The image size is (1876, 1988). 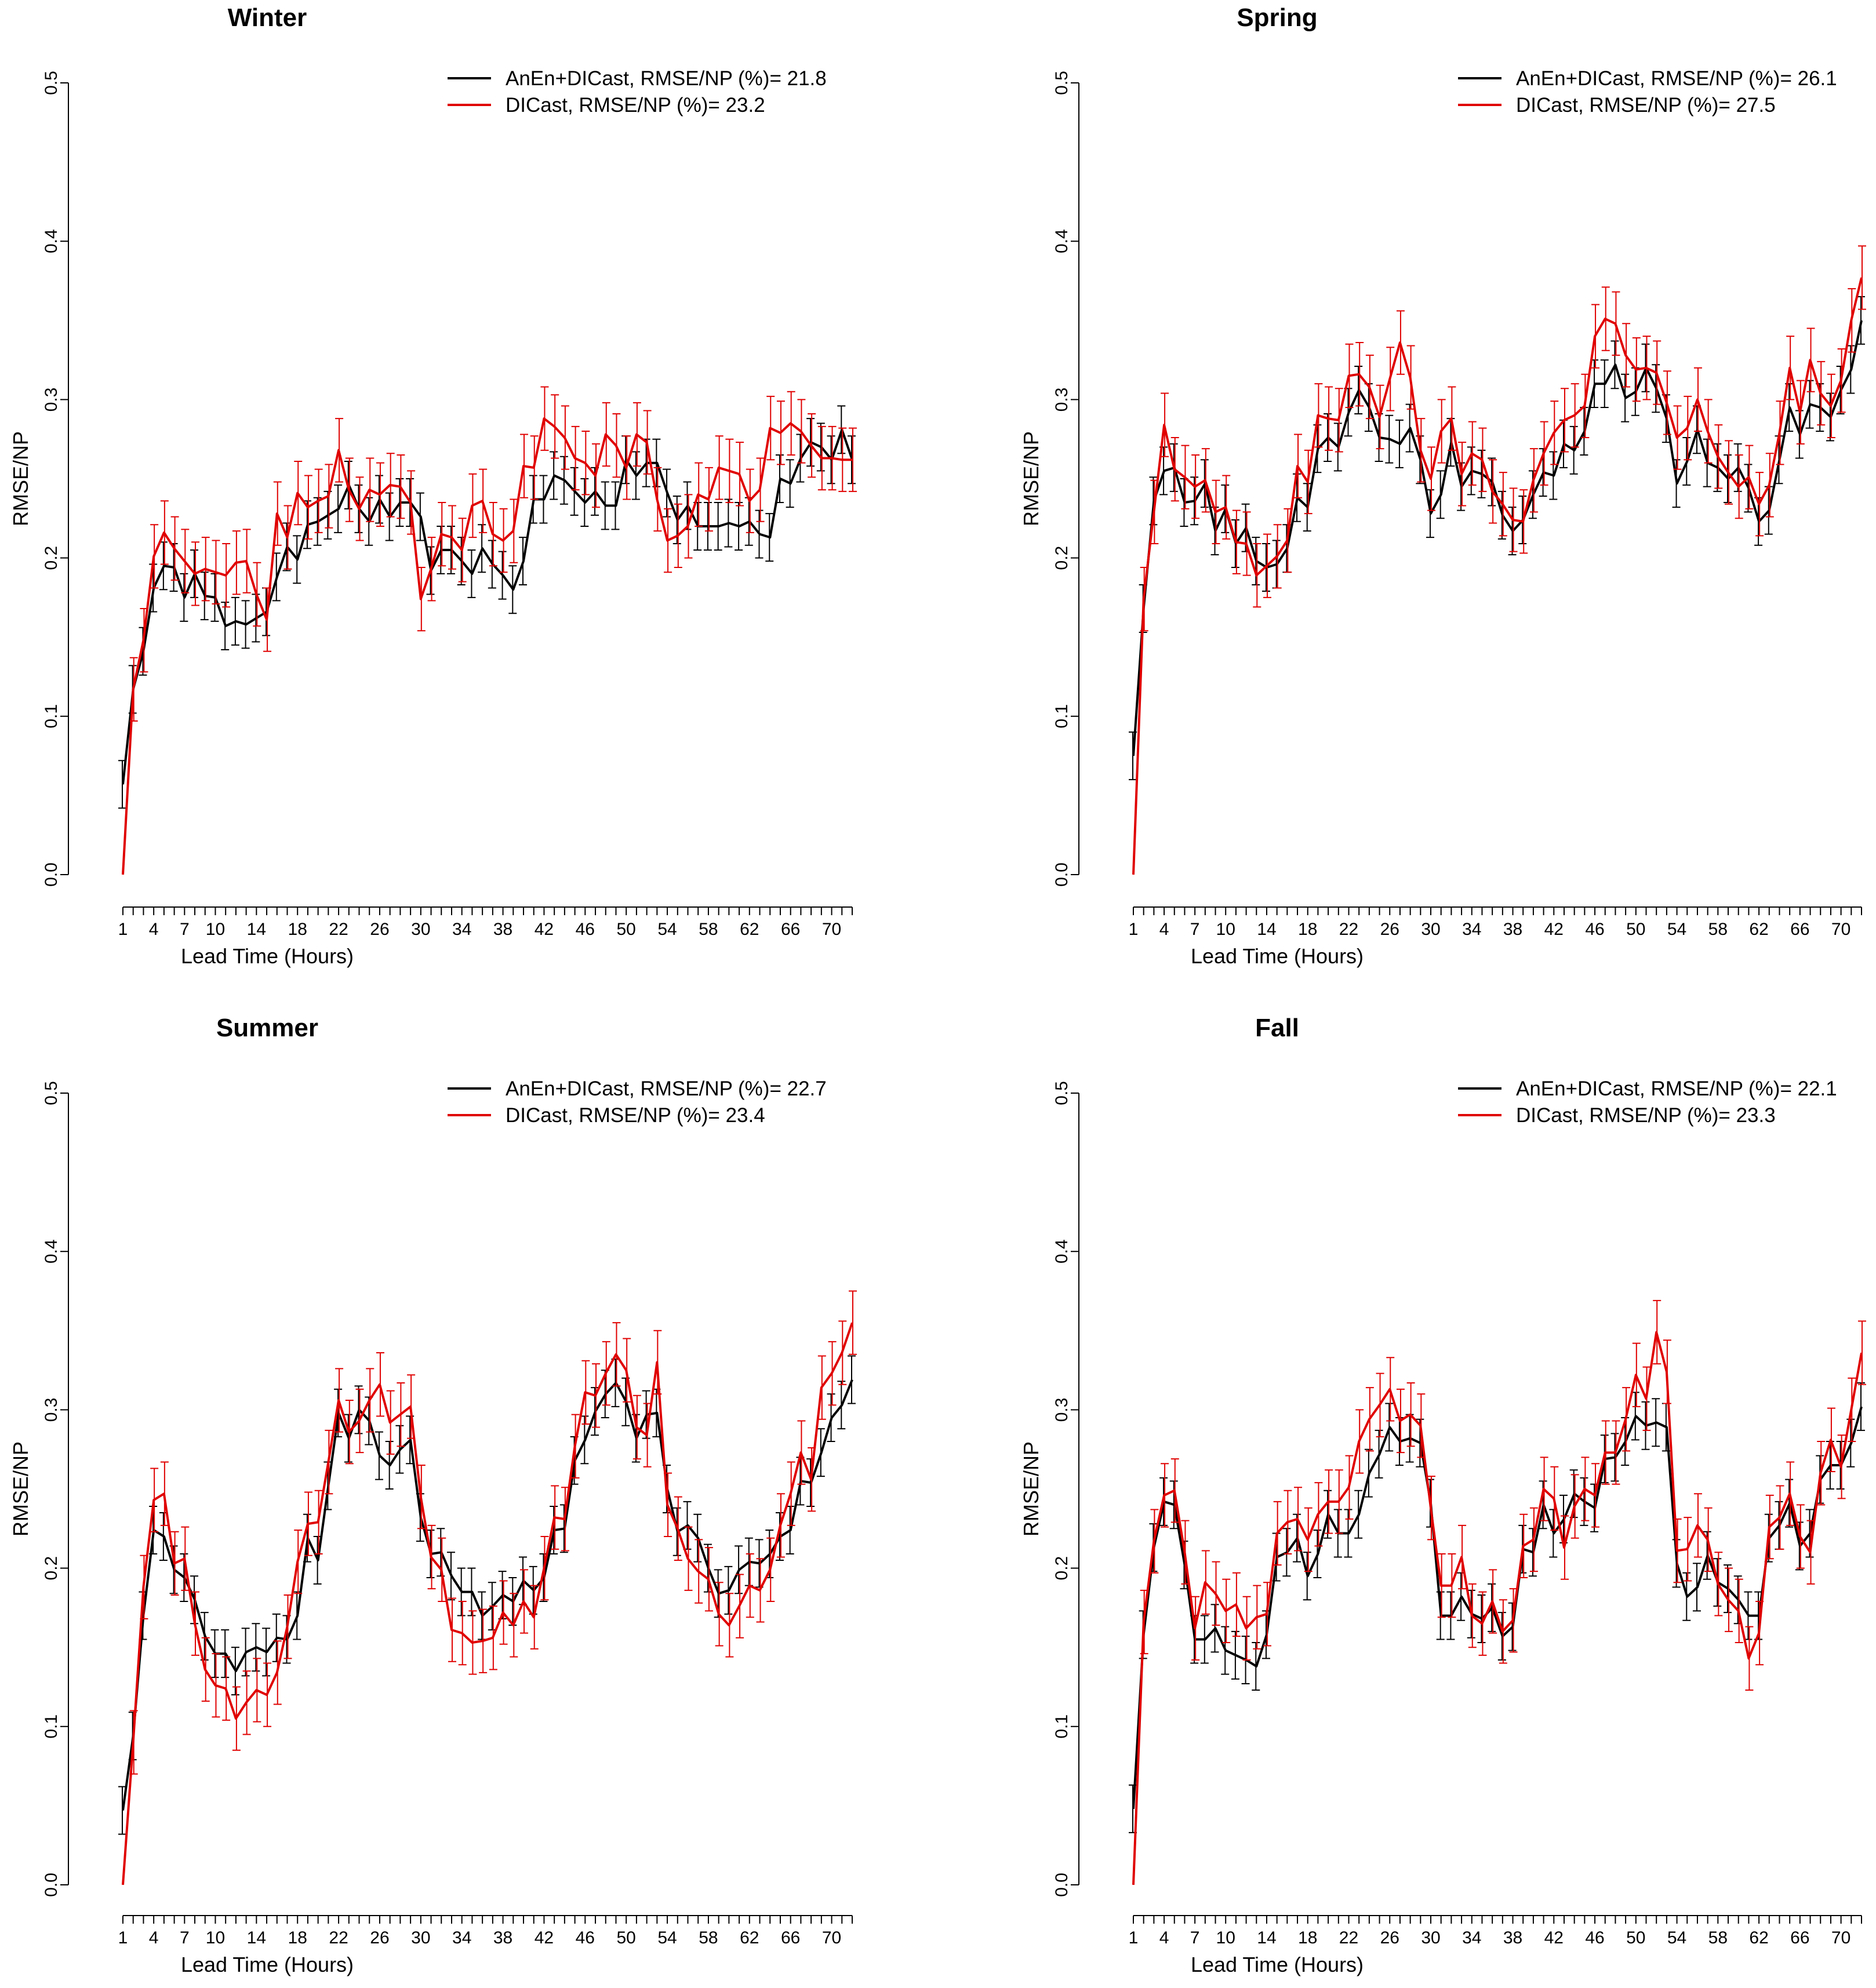 What do you see at coordinates (1277, 17) in the screenshot?
I see `chart-title: Spring` at bounding box center [1277, 17].